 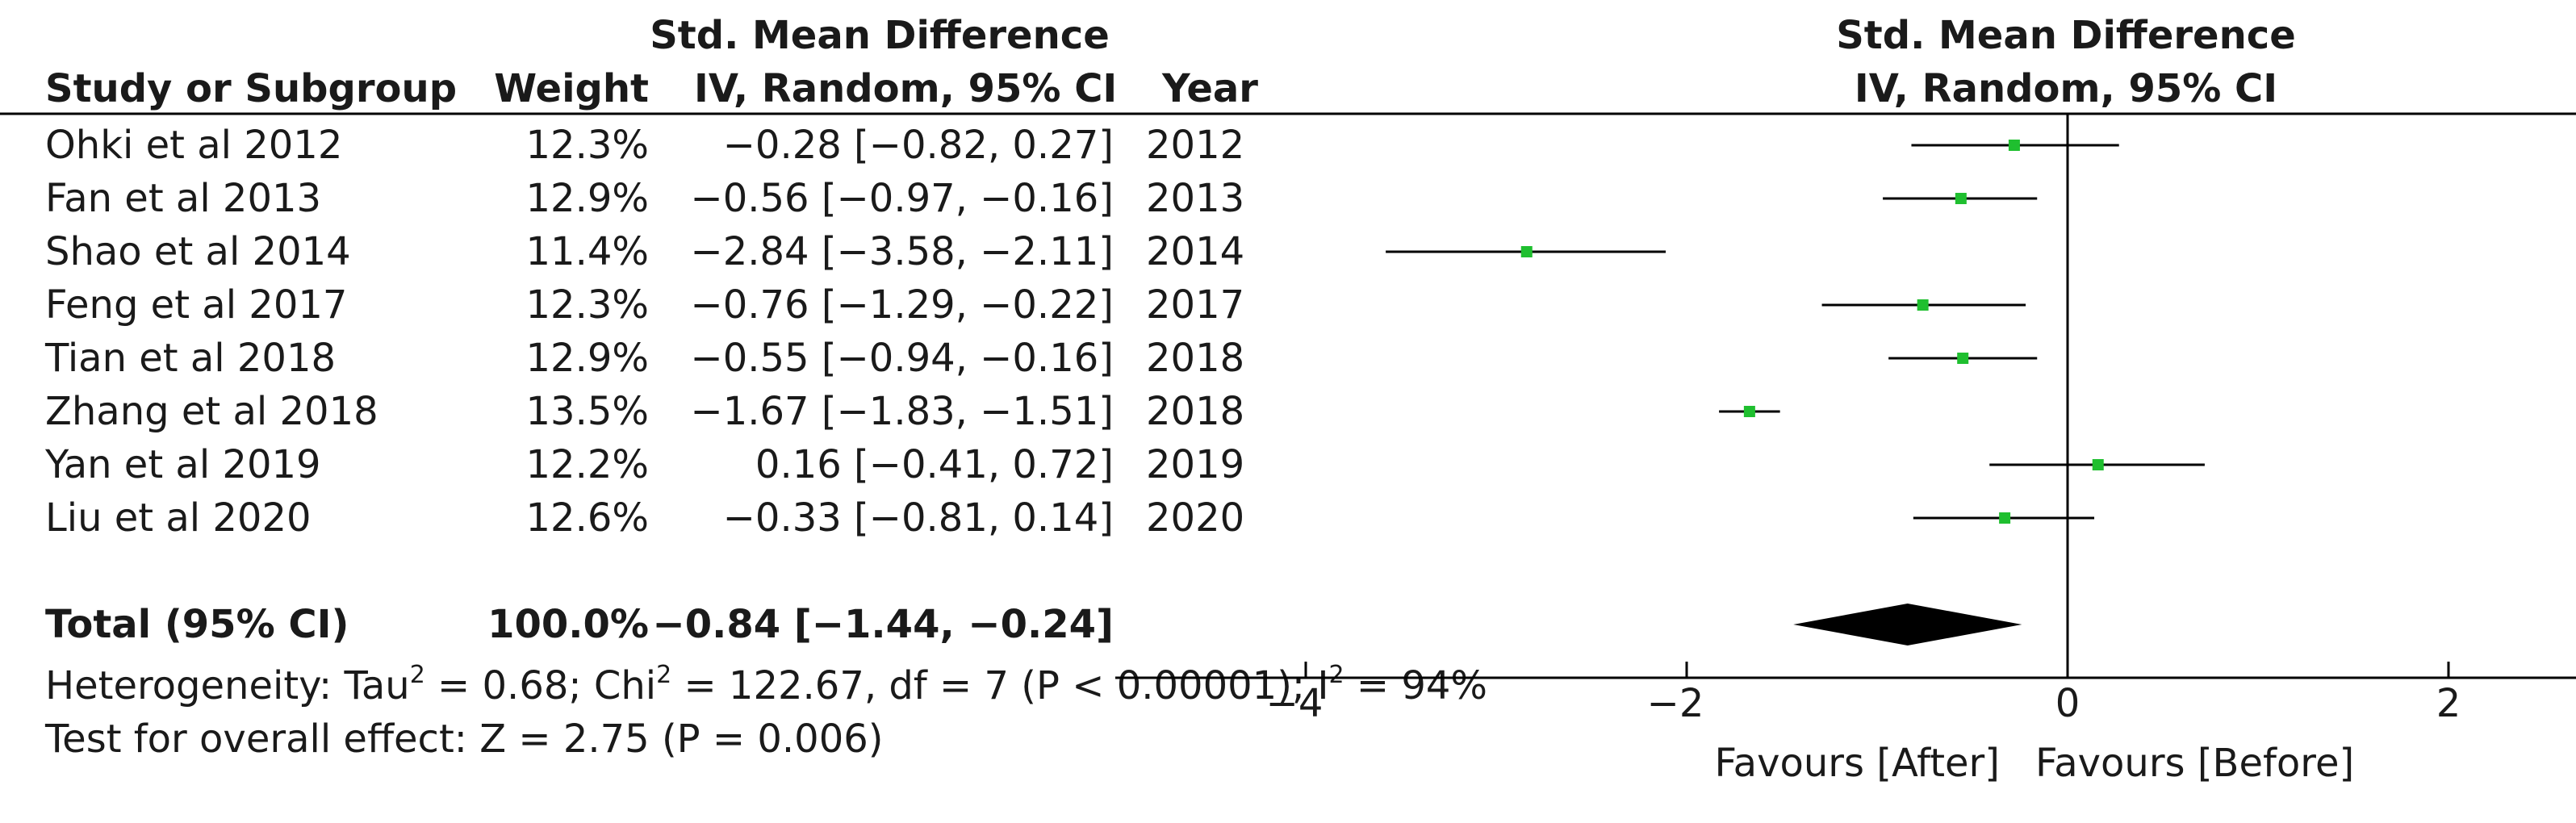 I want to click on favours-left-label: Favours [After], so click(x=1857, y=763).